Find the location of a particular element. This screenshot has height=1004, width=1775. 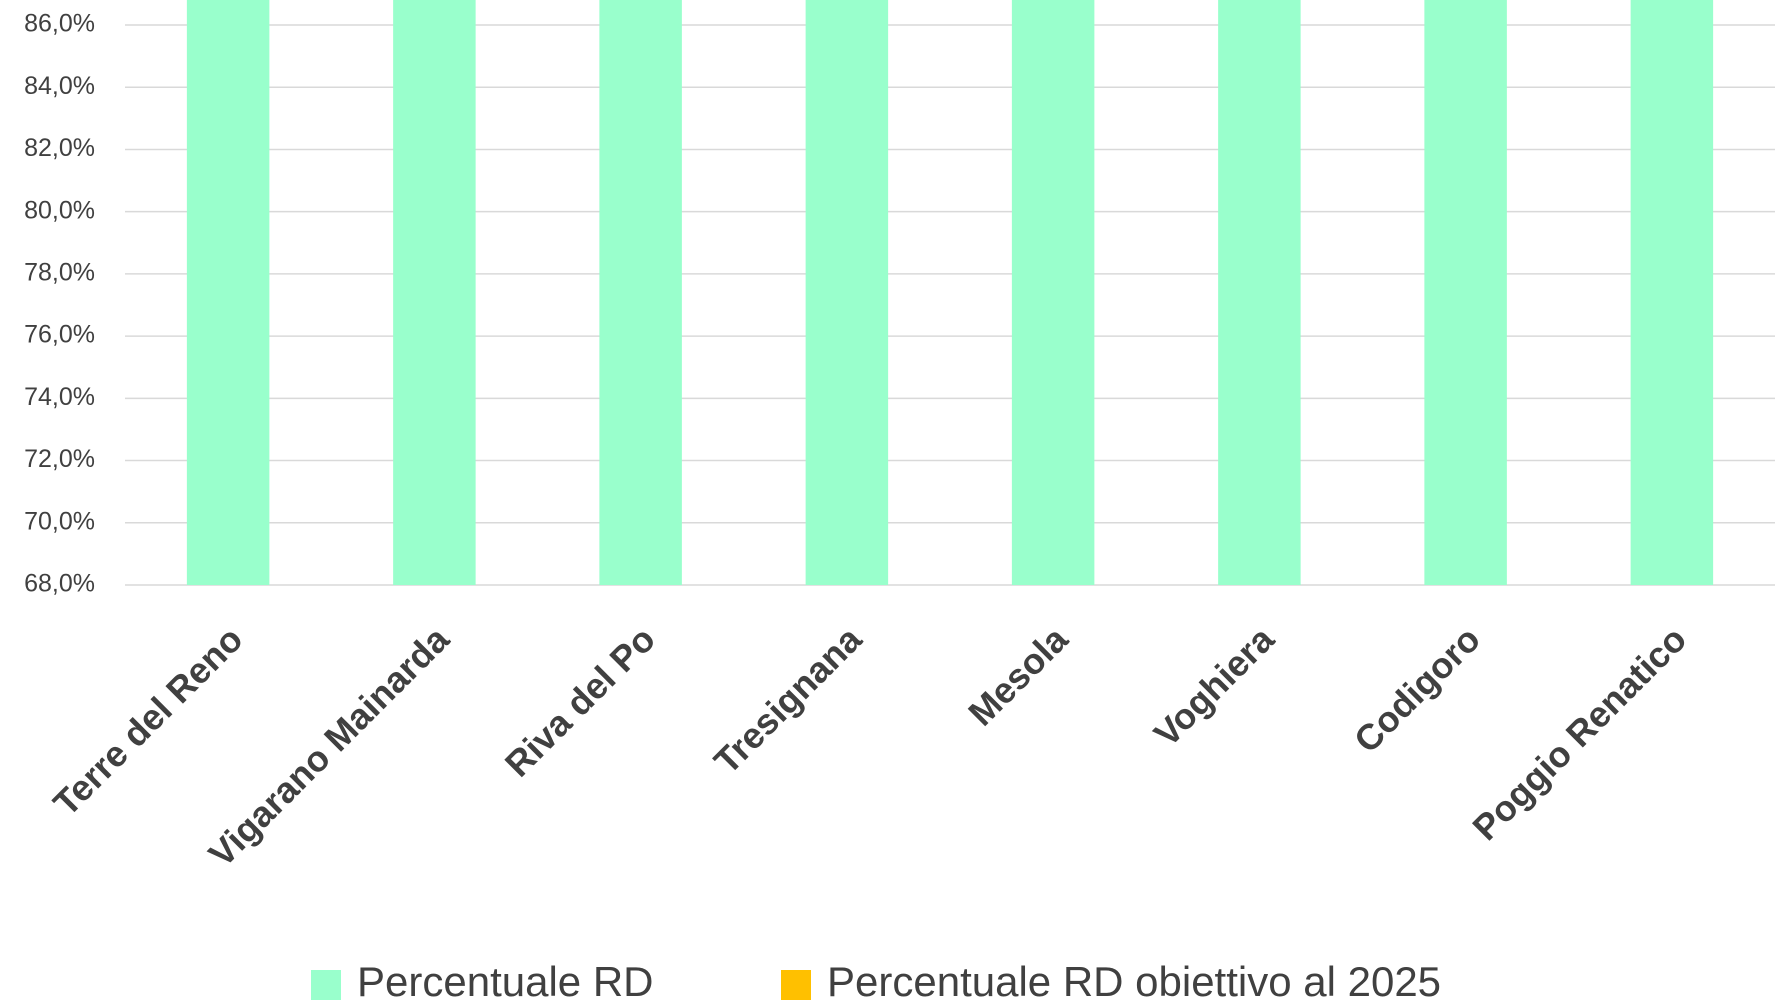

x-tick-label: Riva del Po is located at coordinates (580, 701).